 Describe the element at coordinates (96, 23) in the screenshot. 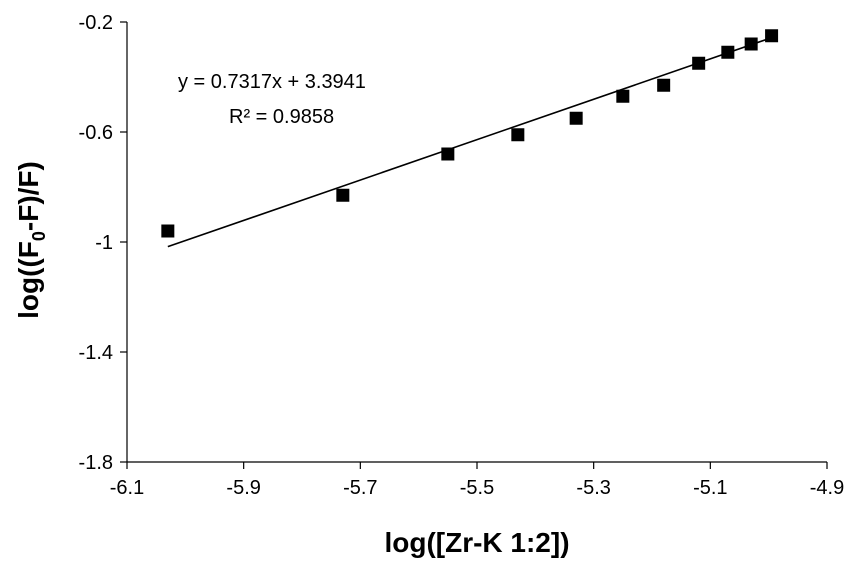

I see `y-tick-label: -0.2` at that location.